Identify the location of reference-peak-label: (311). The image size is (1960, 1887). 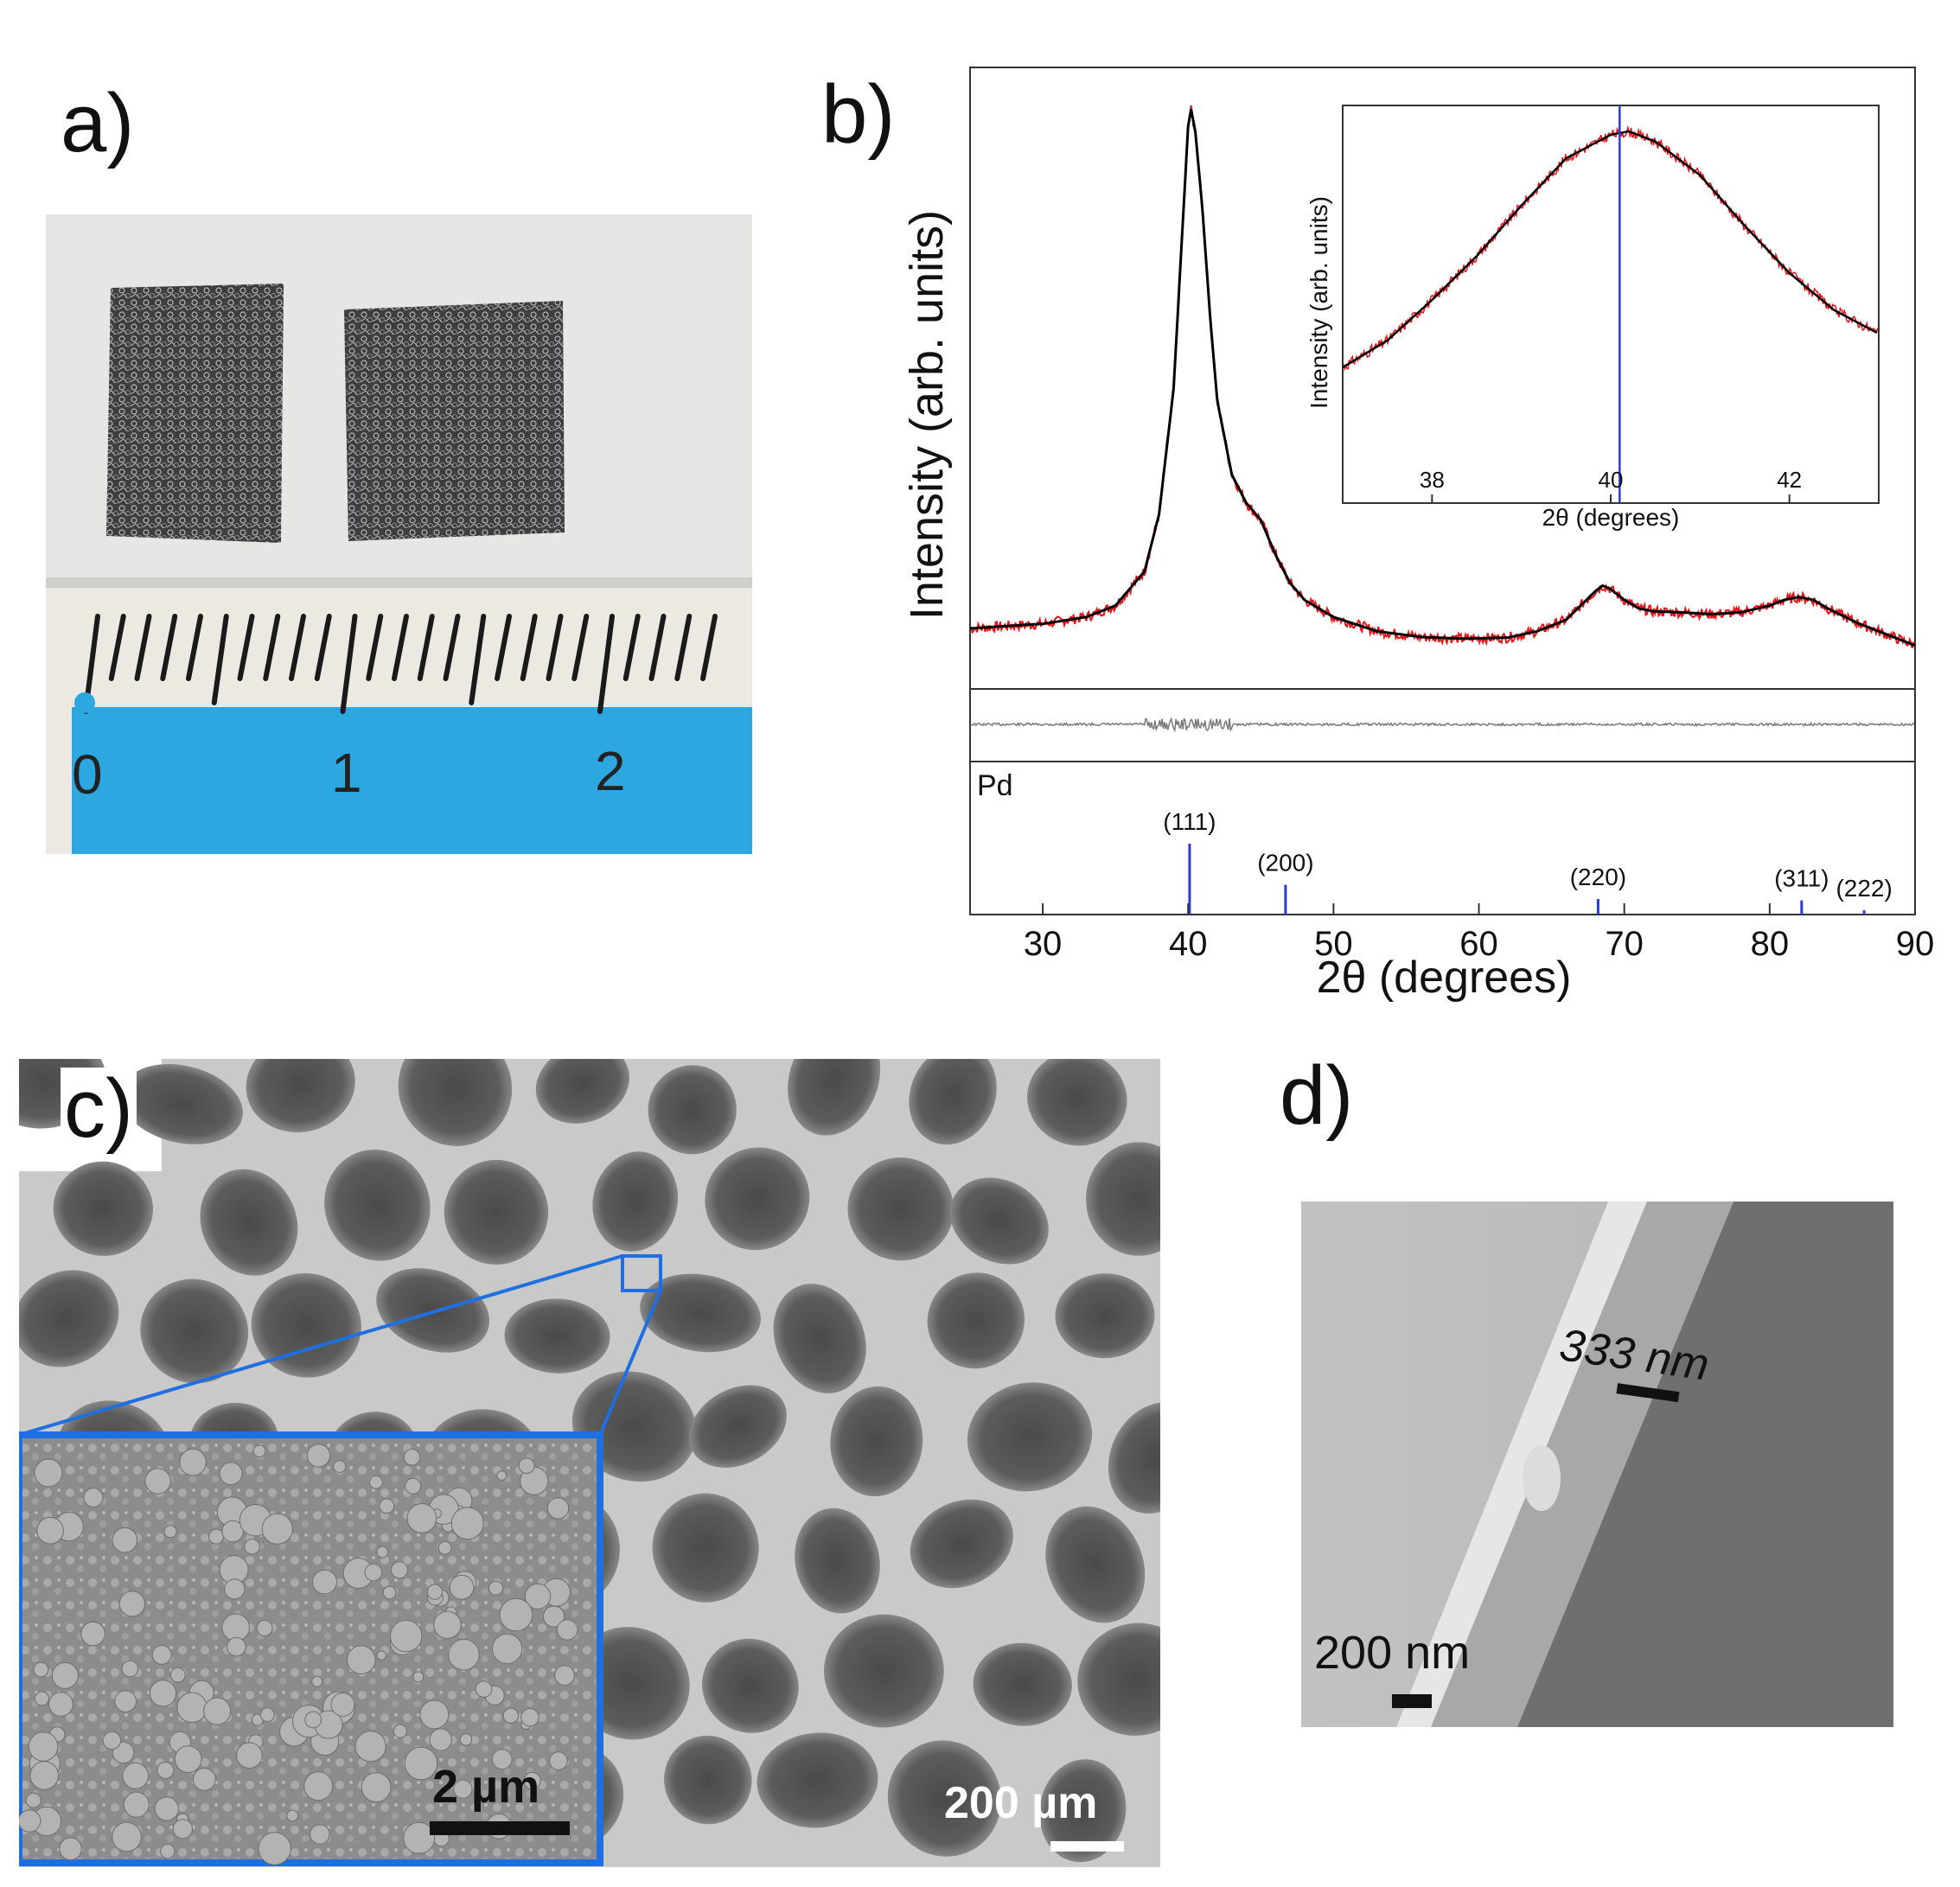
(1801, 879).